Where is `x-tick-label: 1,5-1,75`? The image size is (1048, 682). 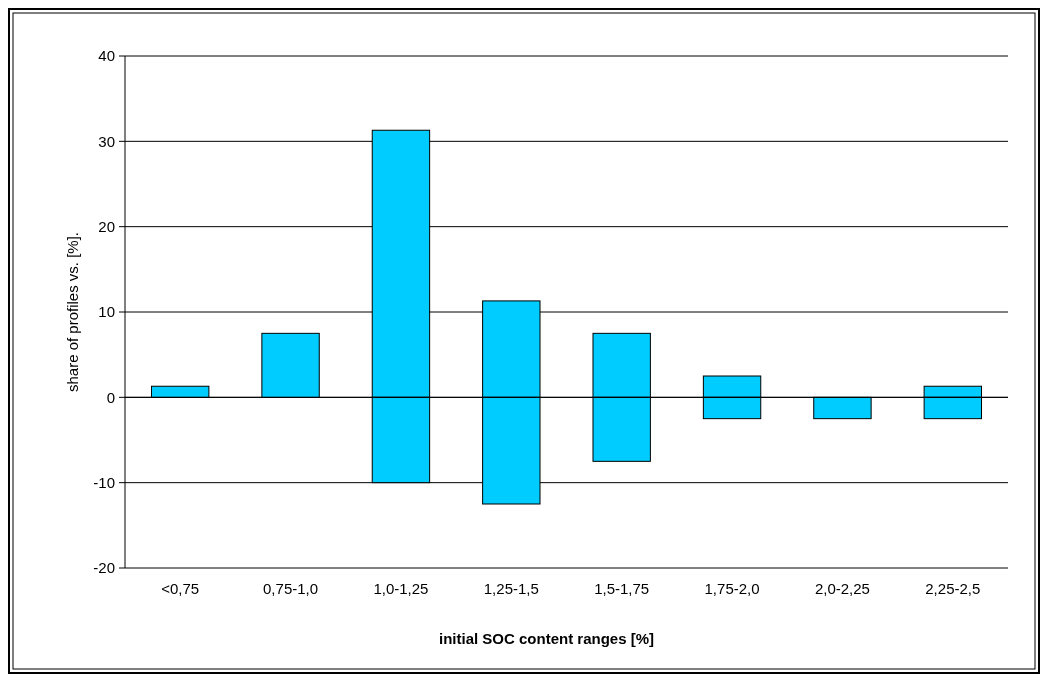 x-tick-label: 1,5-1,75 is located at coordinates (622, 588).